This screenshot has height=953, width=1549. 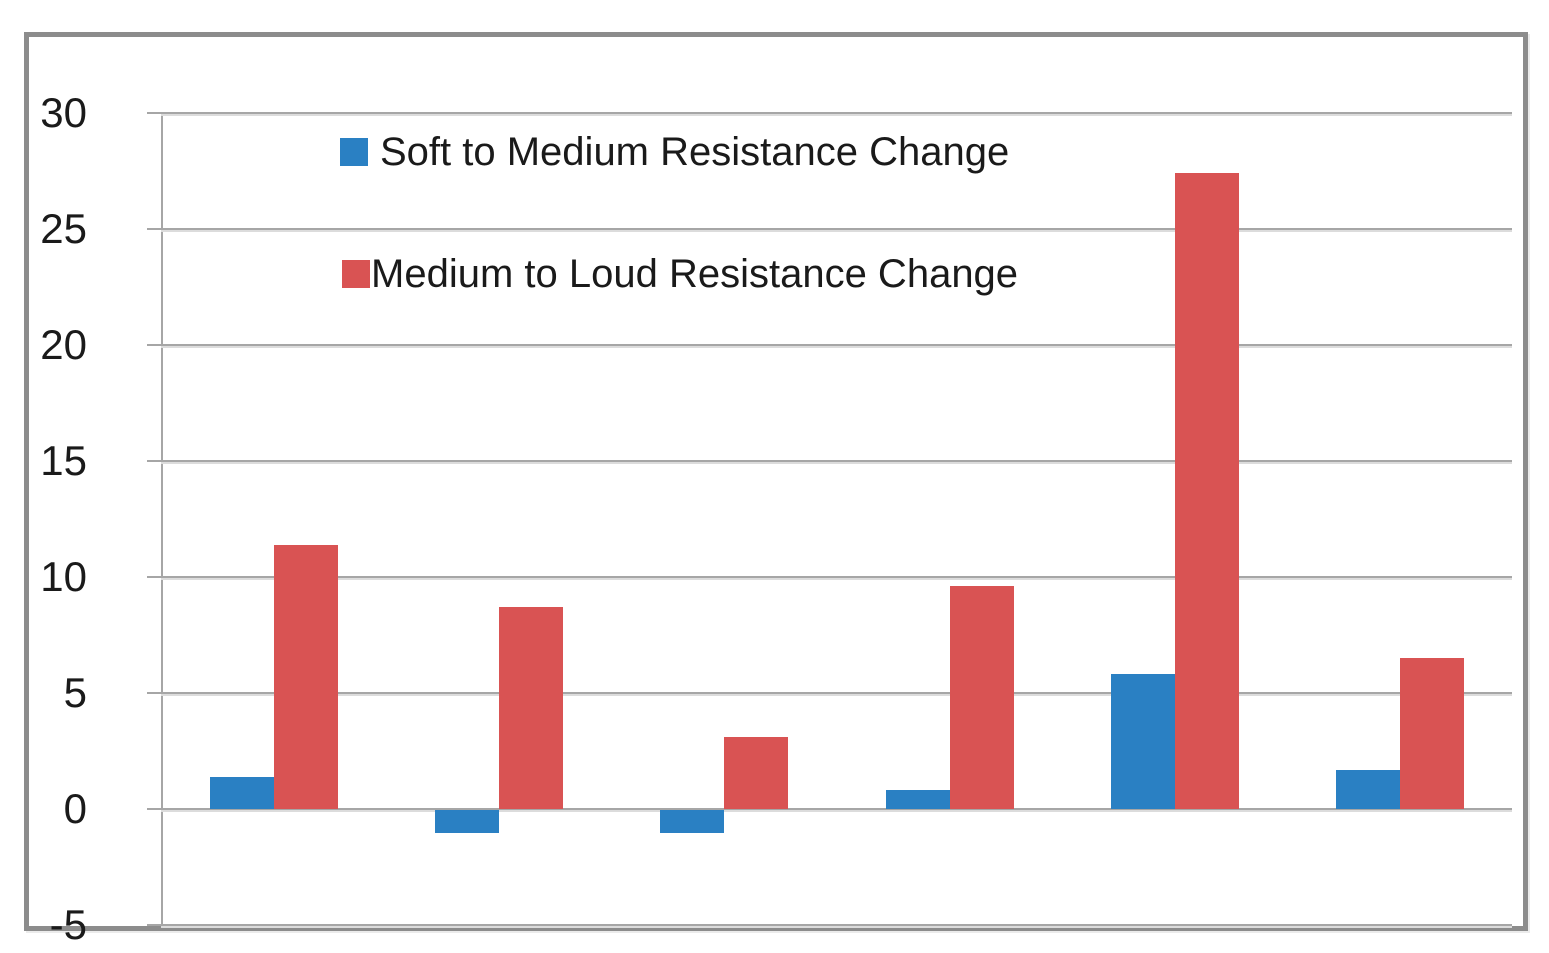 I want to click on gridline-y--5, so click(x=836, y=925).